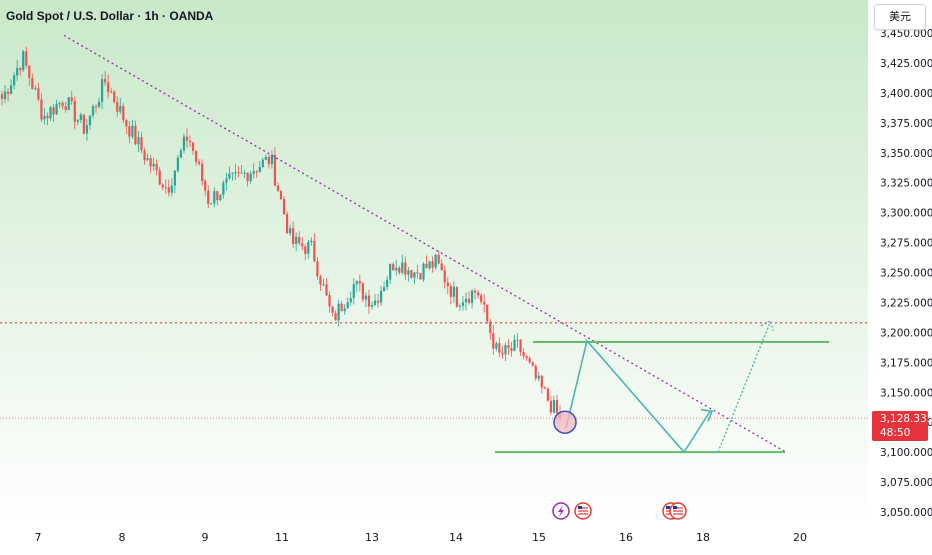 The width and height of the screenshot is (932, 555). I want to click on breakout-projection, so click(744, 387).